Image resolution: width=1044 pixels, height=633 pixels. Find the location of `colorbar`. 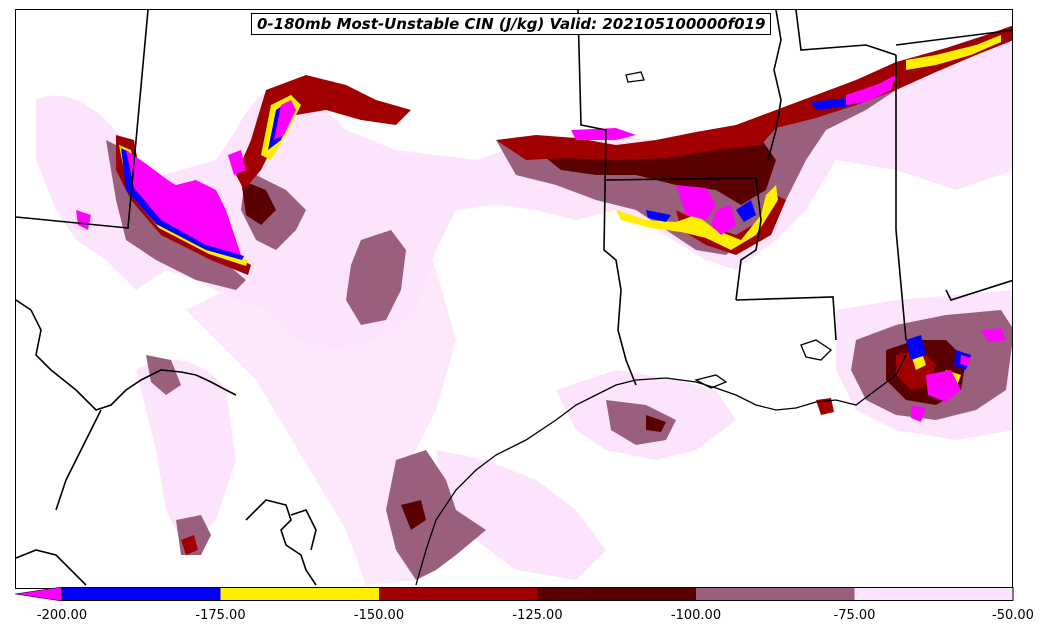

colorbar is located at coordinates (514, 594).